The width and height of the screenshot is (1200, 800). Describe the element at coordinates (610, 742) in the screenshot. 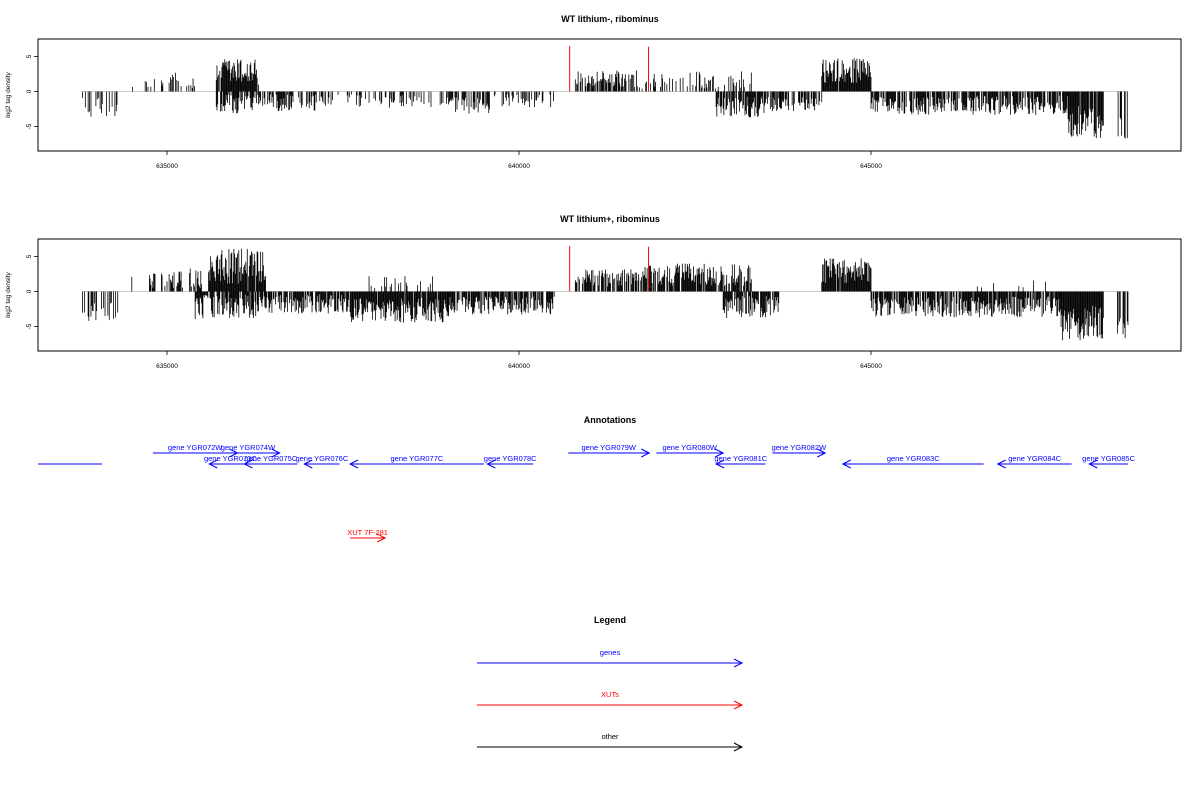

I see `legend-item: other` at that location.